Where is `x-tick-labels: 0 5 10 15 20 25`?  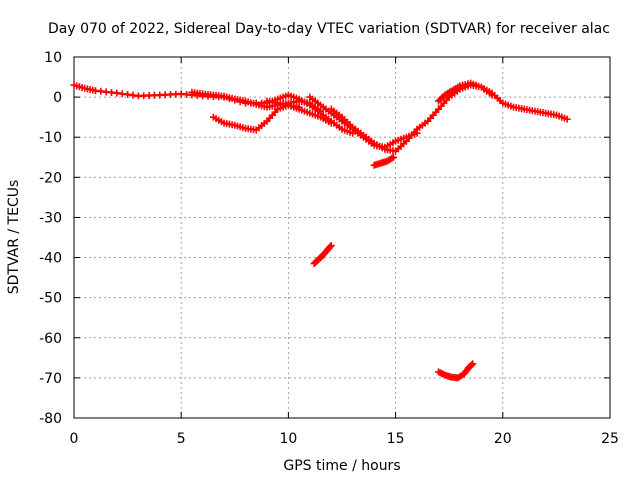
x-tick-labels: 0 5 10 15 20 25 is located at coordinates (344, 439).